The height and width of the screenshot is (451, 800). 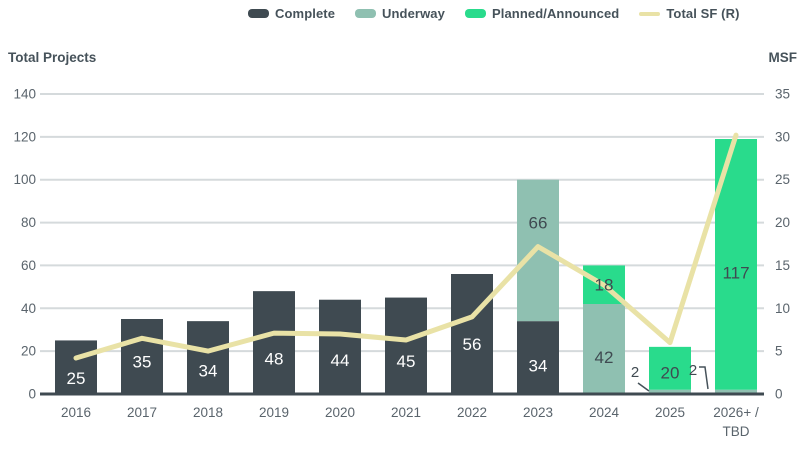 I want to click on x-axis-label: 2022, so click(x=472, y=412).